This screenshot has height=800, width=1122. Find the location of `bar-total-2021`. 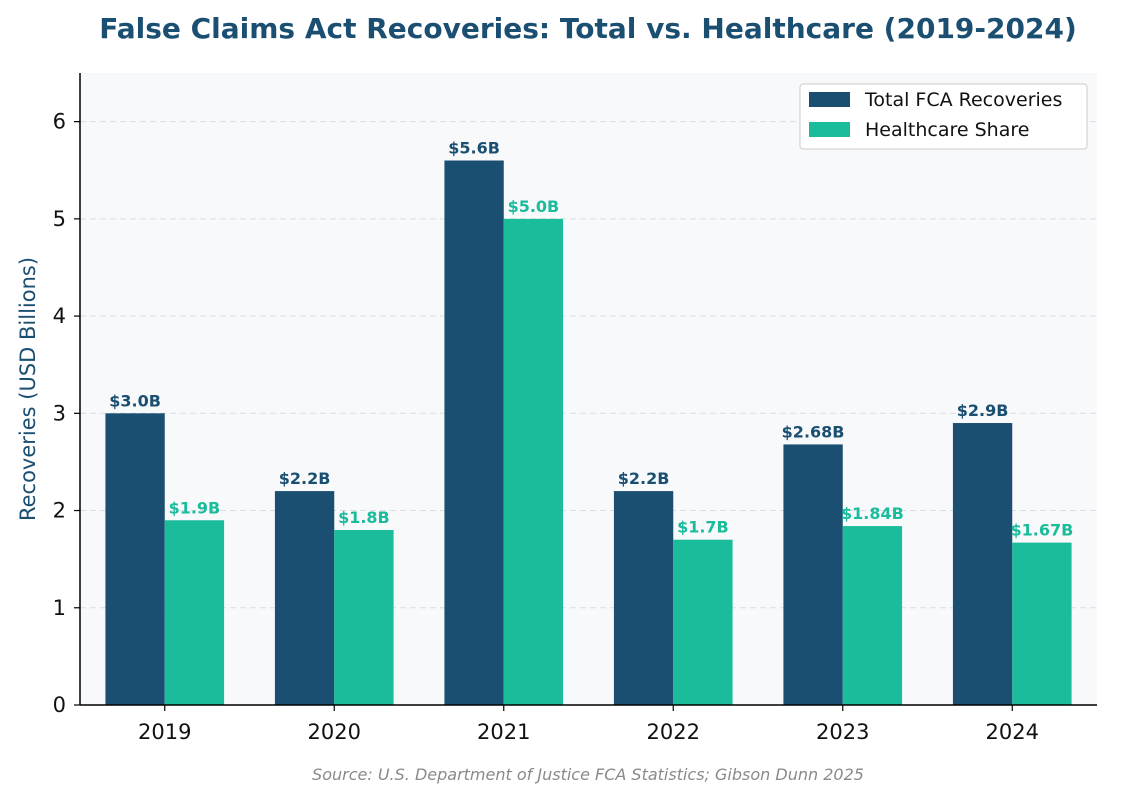

bar-total-2021 is located at coordinates (474, 432).